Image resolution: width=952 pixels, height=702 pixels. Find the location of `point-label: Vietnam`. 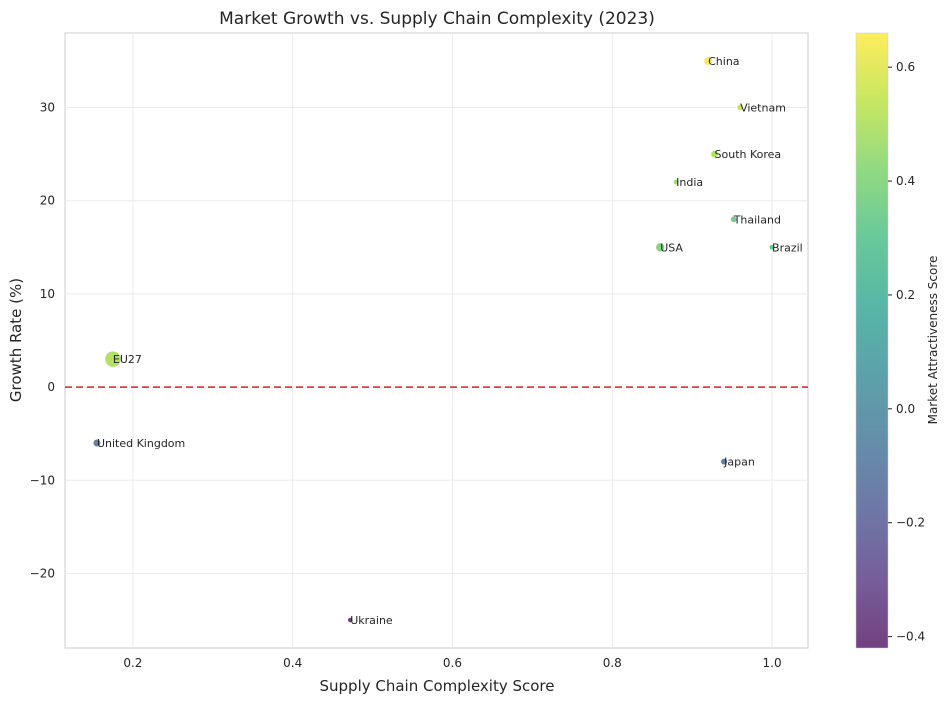

point-label: Vietnam is located at coordinates (763, 108).